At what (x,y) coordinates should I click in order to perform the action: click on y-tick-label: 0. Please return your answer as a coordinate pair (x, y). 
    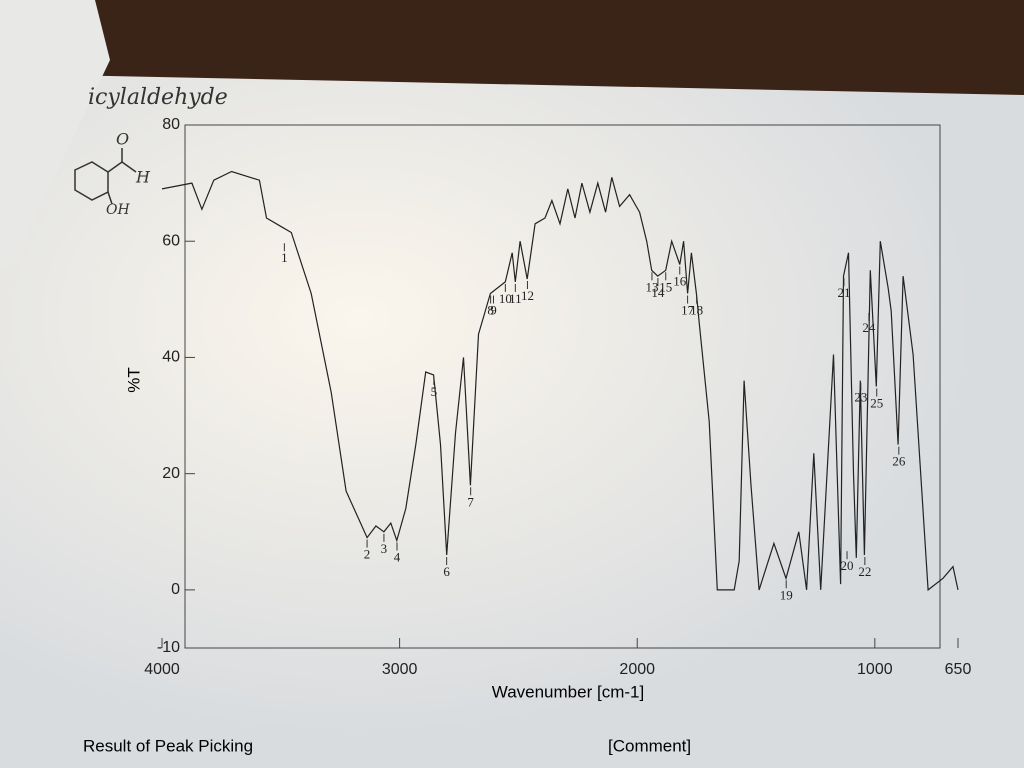
    Looking at the image, I should click on (175, 589).